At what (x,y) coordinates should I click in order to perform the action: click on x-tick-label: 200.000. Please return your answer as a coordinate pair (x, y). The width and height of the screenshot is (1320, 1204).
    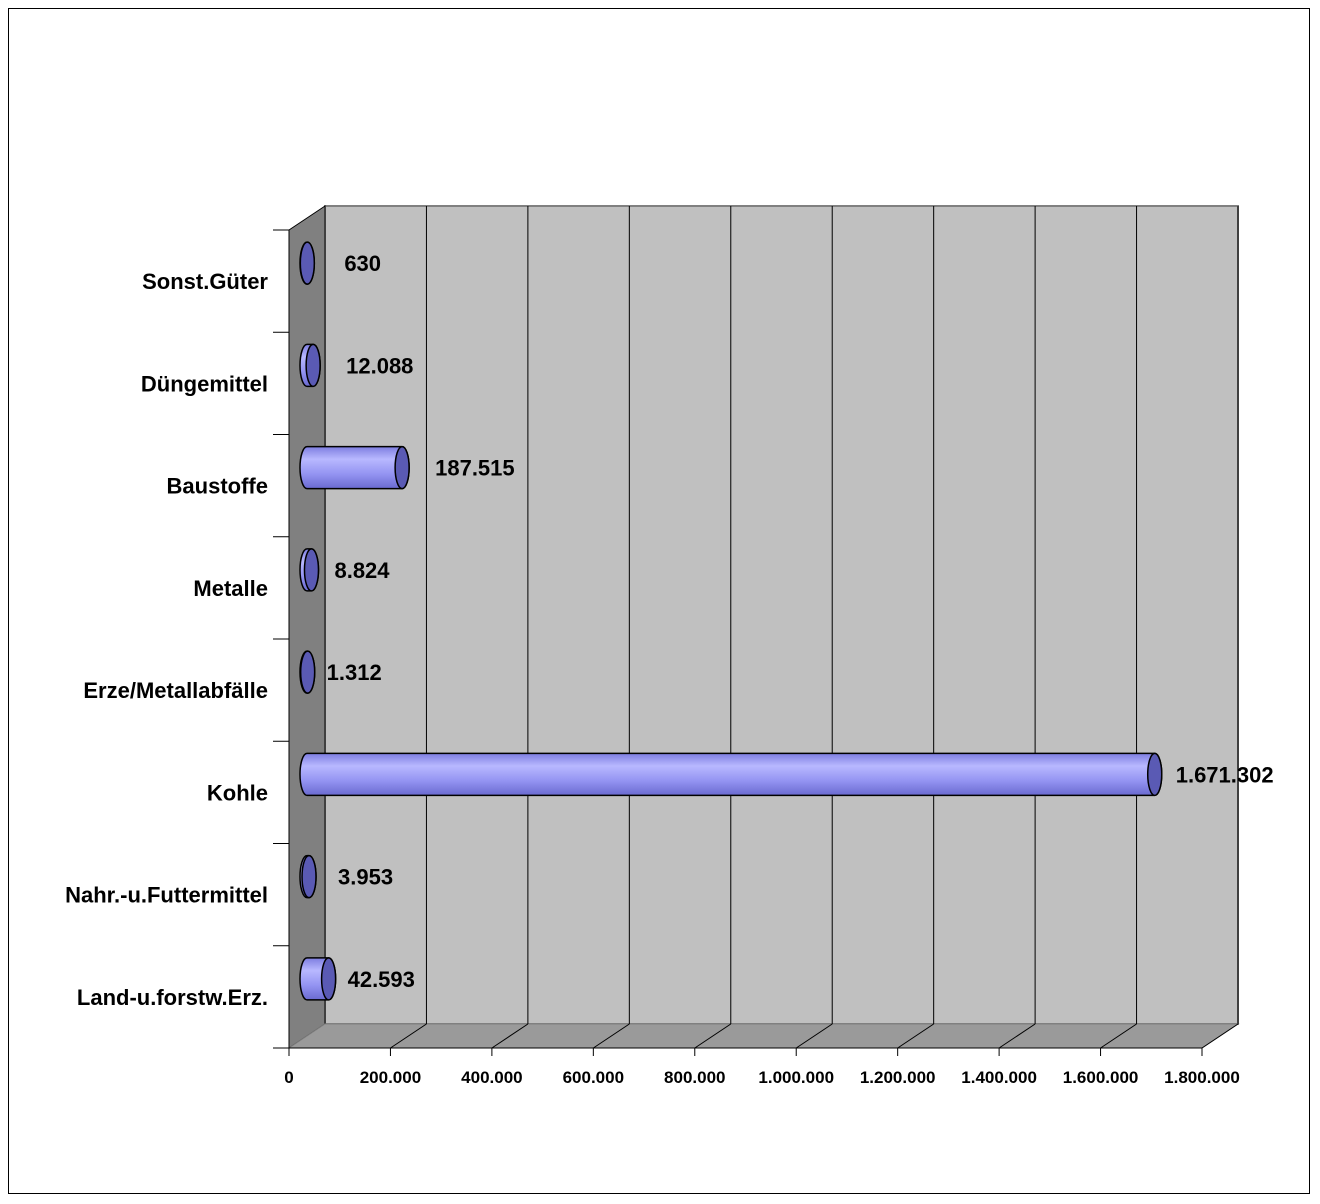
    Looking at the image, I should click on (390, 1077).